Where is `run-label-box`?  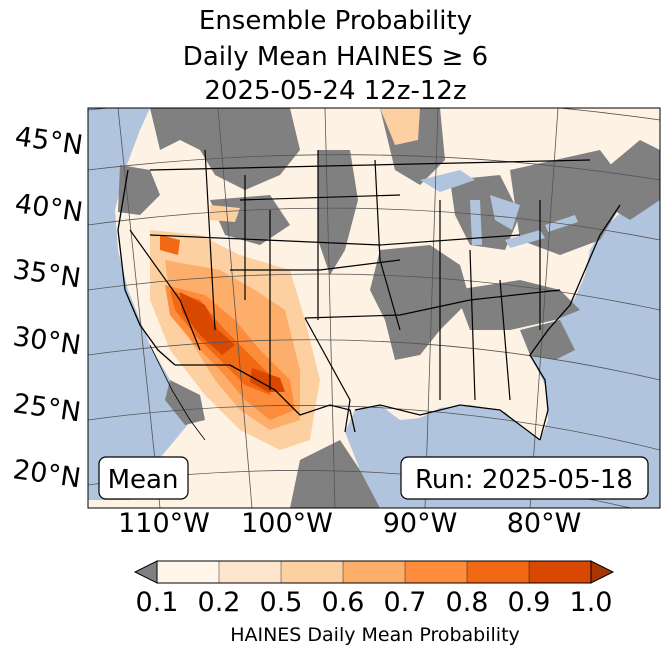 run-label-box is located at coordinates (524, 478).